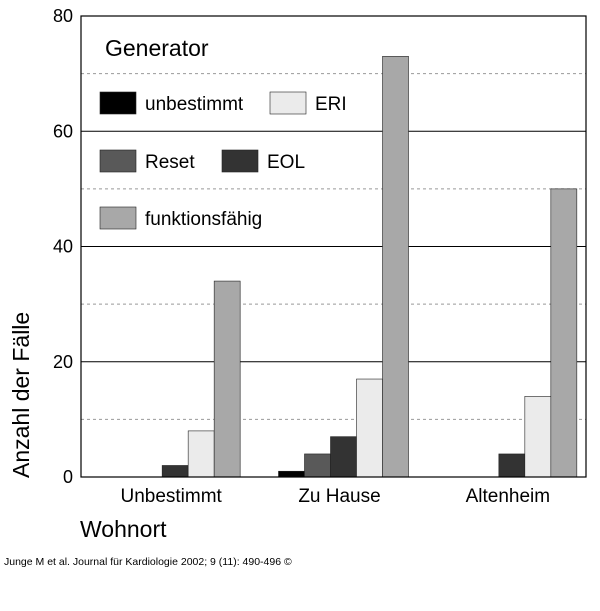 The image size is (600, 611). Describe the element at coordinates (21, 395) in the screenshot. I see `y-axis-label: Anzahl der Fälle` at that location.